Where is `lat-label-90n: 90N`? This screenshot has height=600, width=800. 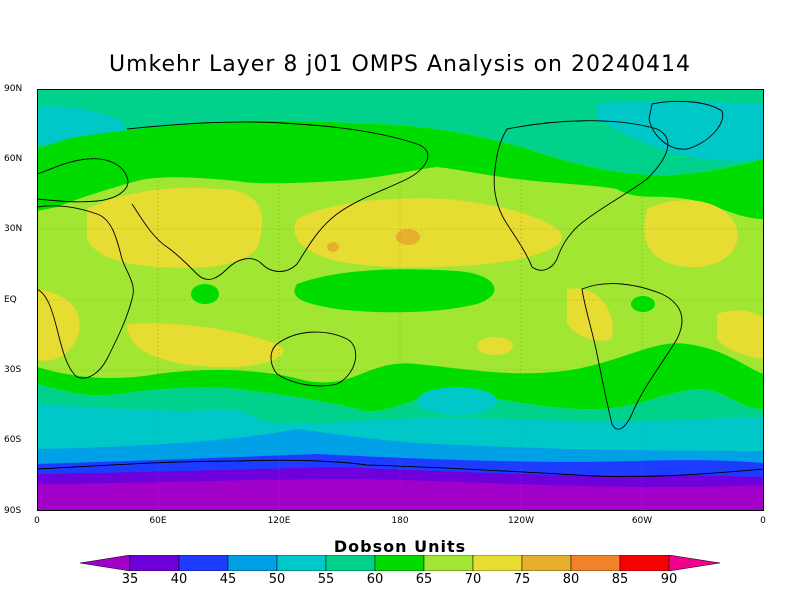
lat-label-90n: 90N is located at coordinates (13, 89).